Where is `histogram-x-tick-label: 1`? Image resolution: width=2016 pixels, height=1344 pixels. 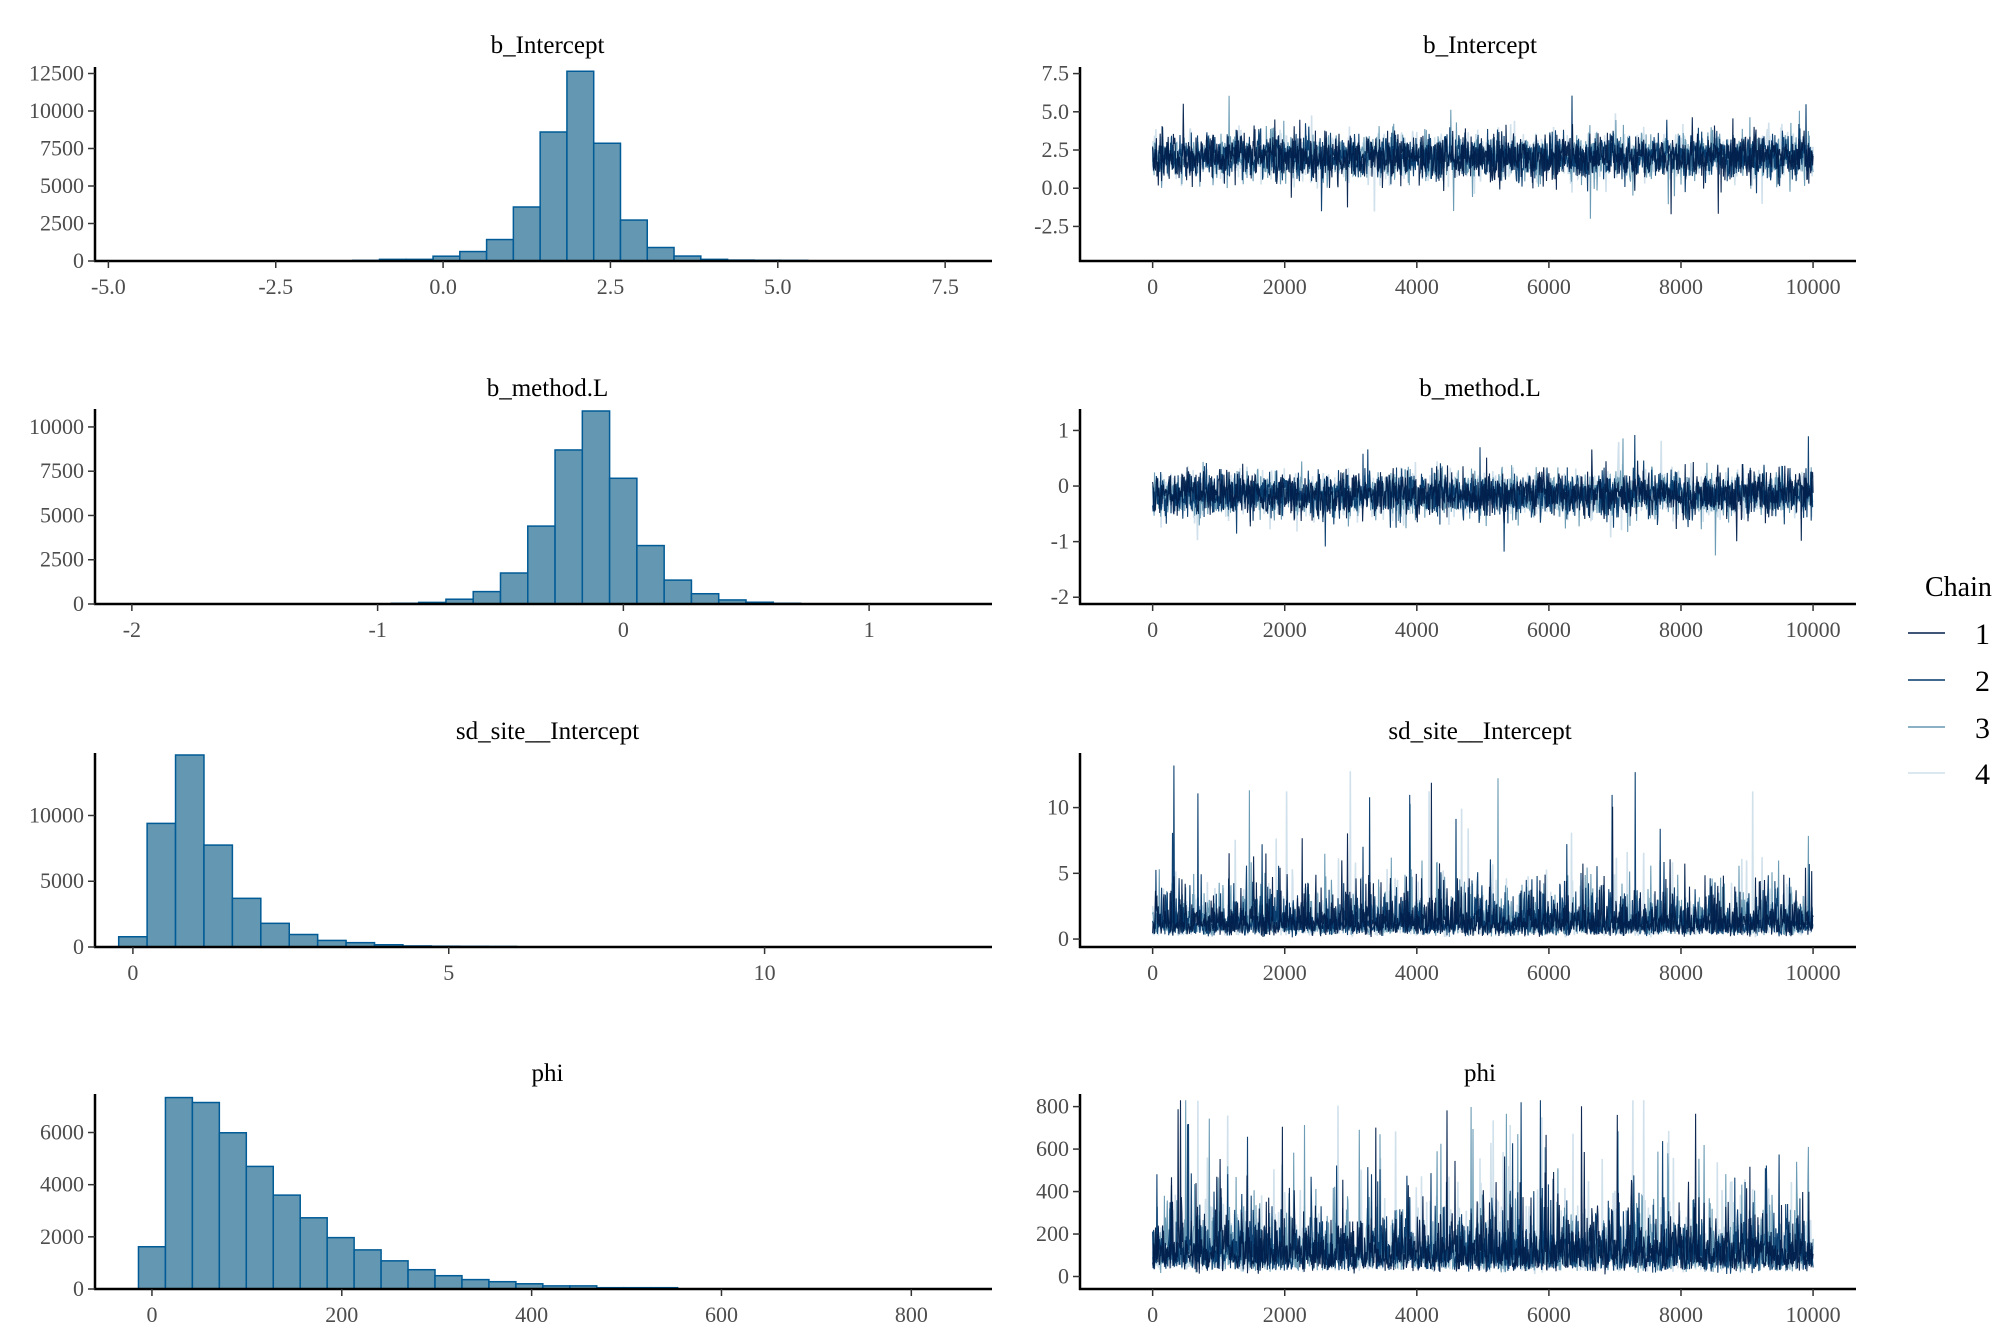 histogram-x-tick-label: 1 is located at coordinates (869, 629).